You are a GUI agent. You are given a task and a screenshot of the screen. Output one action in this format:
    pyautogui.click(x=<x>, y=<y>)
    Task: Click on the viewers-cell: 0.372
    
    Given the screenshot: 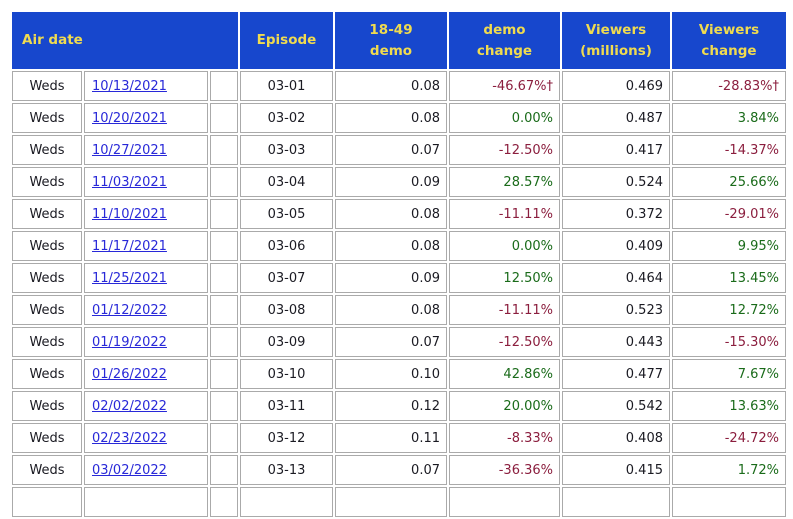 What is the action you would take?
    pyautogui.click(x=616, y=214)
    